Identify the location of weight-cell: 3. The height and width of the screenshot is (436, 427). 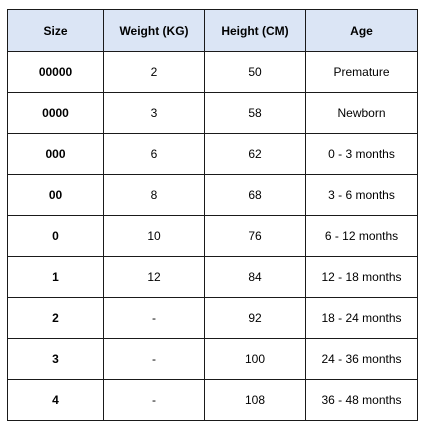
(154, 113).